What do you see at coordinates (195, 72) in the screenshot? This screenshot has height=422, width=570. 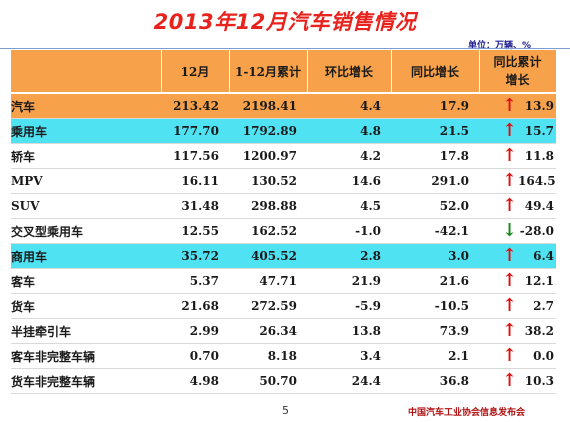 I see `header-month: 12月` at bounding box center [195, 72].